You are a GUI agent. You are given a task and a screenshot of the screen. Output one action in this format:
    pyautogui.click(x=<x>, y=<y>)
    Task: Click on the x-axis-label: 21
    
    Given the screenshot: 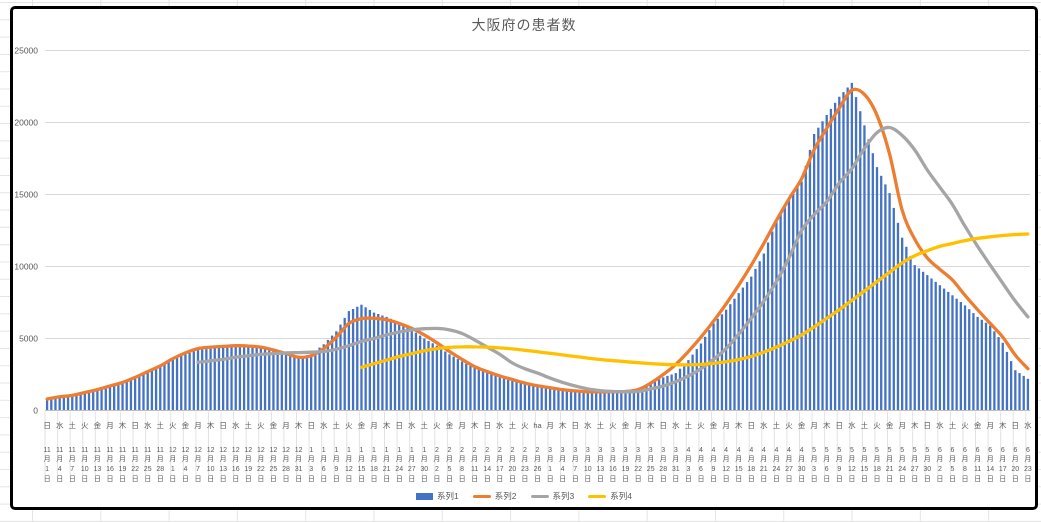 What is the action you would take?
    pyautogui.click(x=387, y=469)
    